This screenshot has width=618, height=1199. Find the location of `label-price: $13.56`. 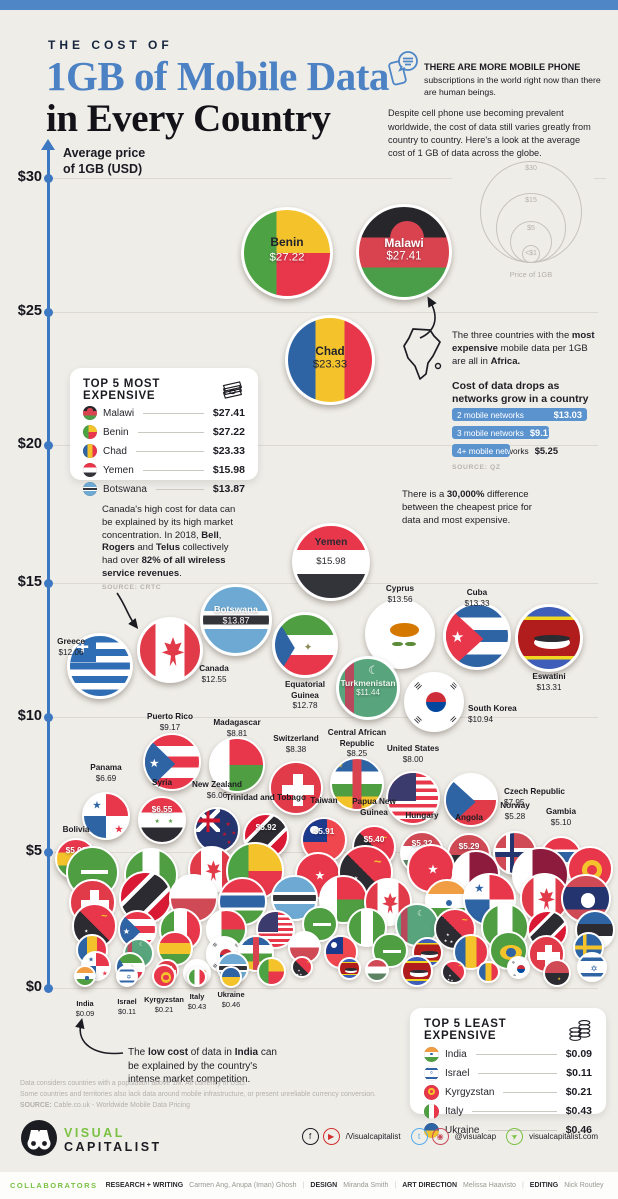

label-price: $13.56 is located at coordinates (400, 599).